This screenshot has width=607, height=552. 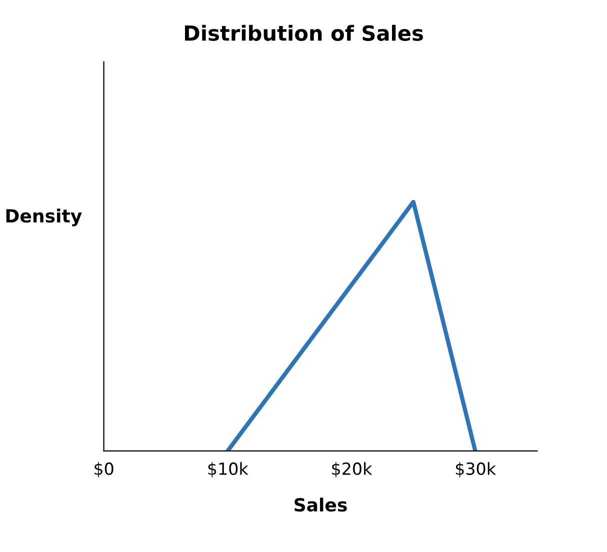 I want to click on x-tick-label: $0, so click(x=104, y=470).